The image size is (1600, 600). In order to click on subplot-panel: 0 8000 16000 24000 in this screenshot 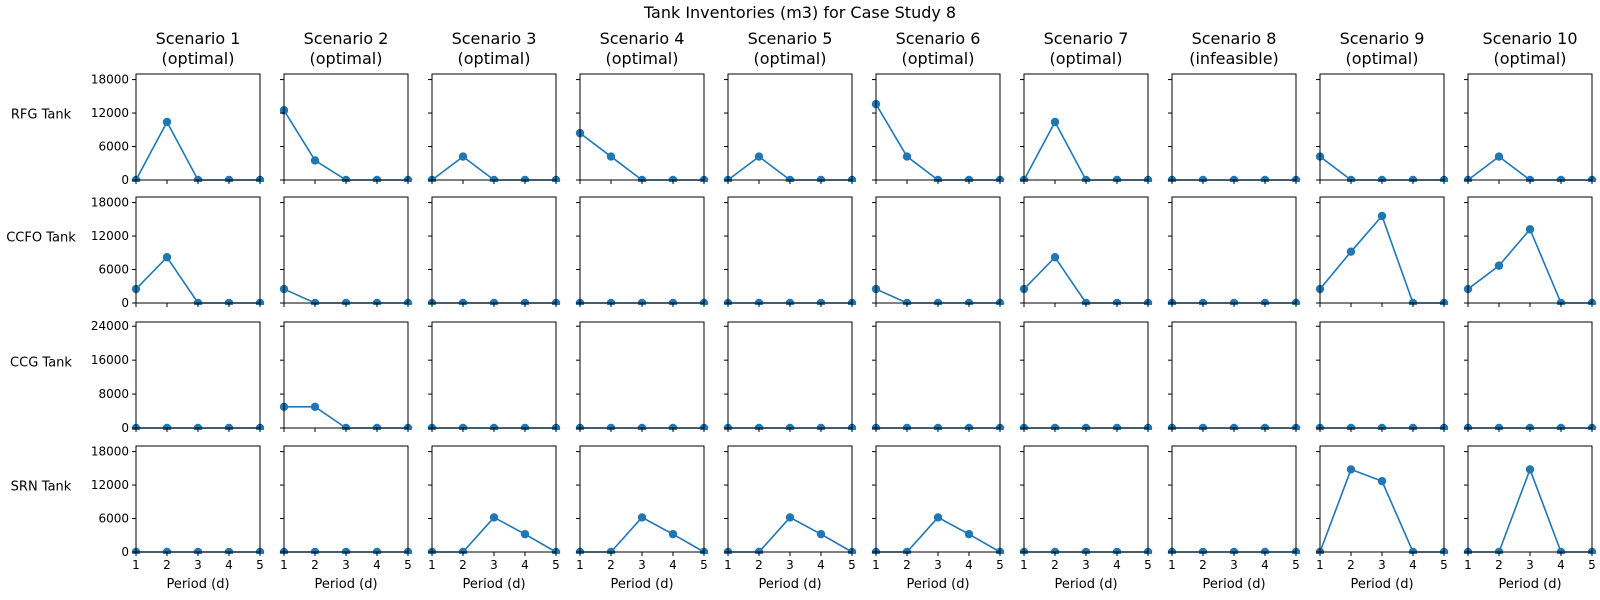, I will do `click(178, 377)`.